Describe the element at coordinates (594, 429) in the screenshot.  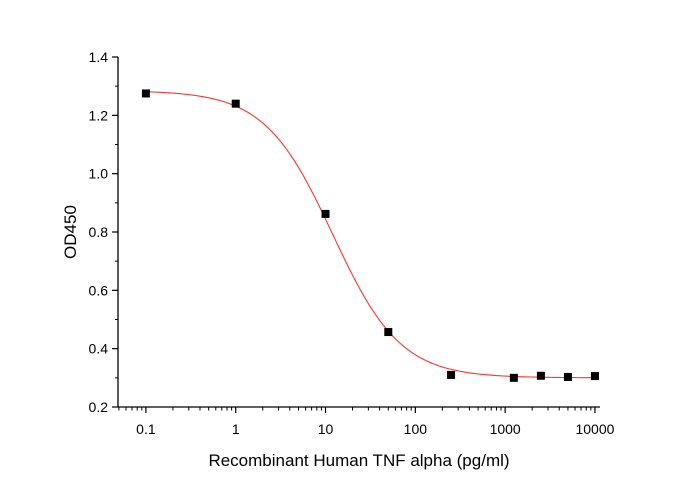
I see `x-tick-label: 10000` at that location.